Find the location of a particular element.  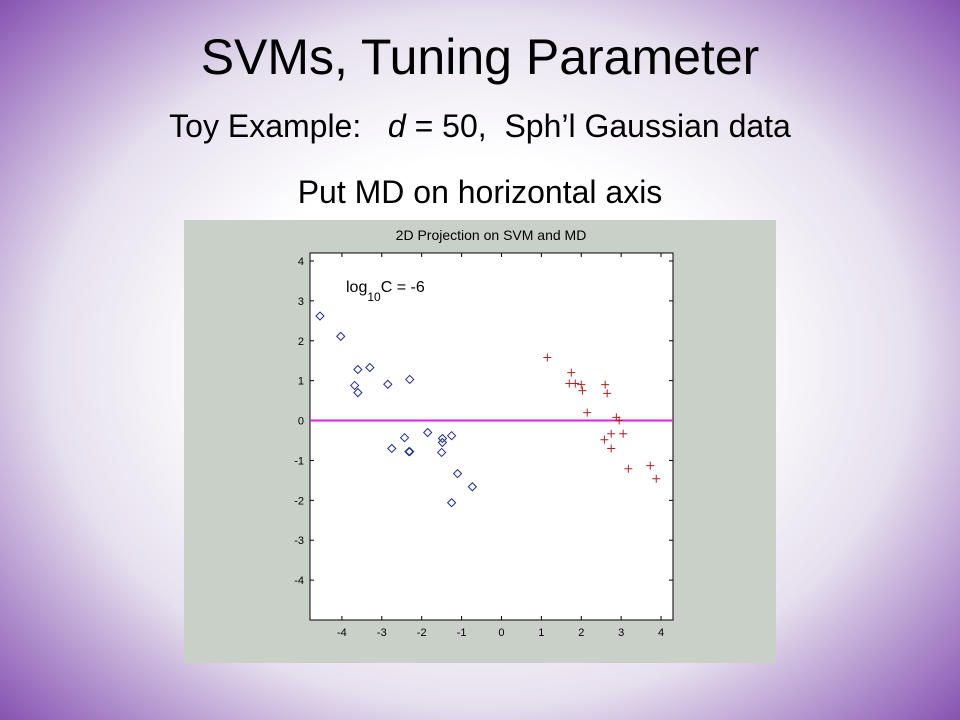

annotation-text: log is located at coordinates (356, 287).